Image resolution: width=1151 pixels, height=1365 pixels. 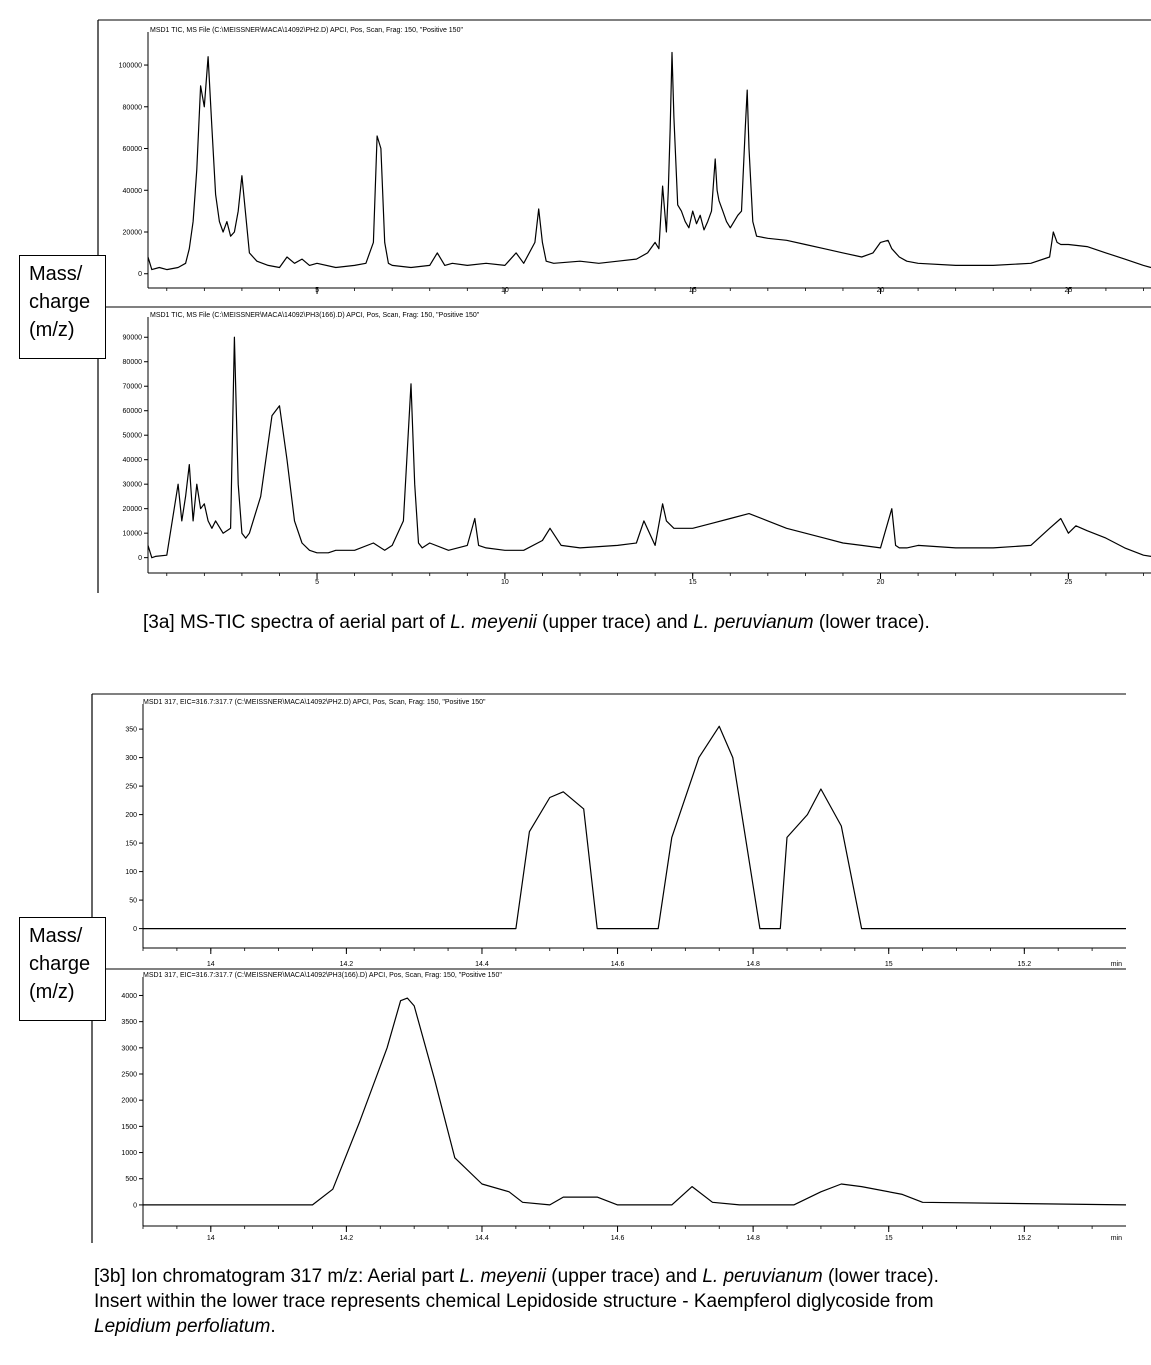 I want to click on y-tick-label: 200, so click(x=131, y=815).